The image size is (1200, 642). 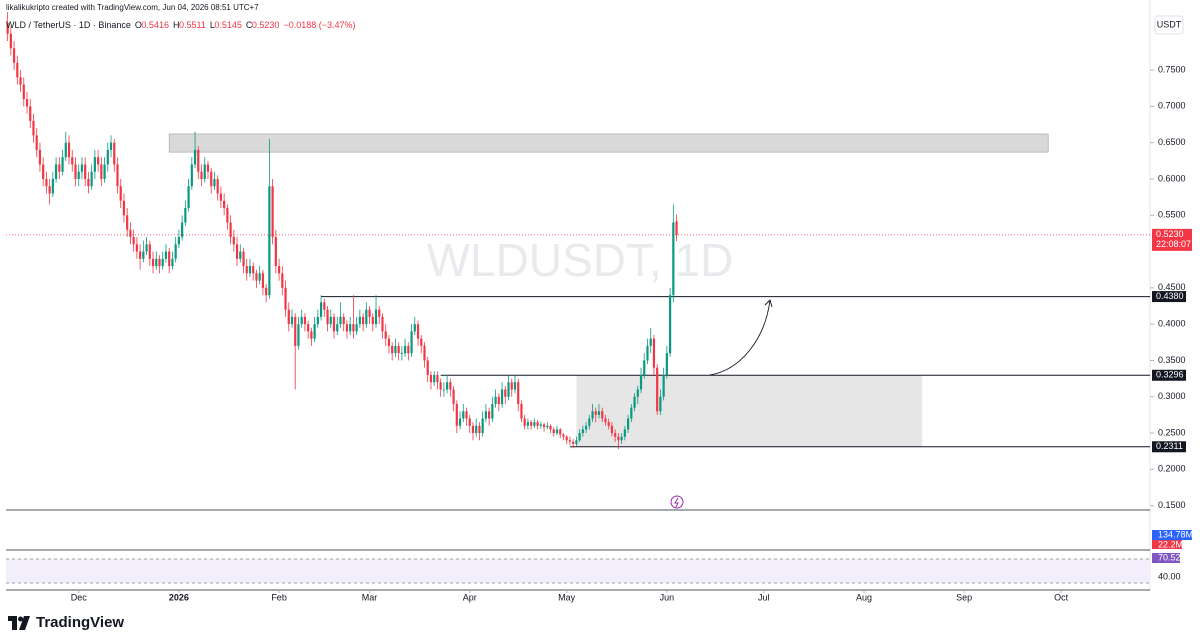 I want to click on y-tick-label: 0.1500, so click(x=1172, y=505).